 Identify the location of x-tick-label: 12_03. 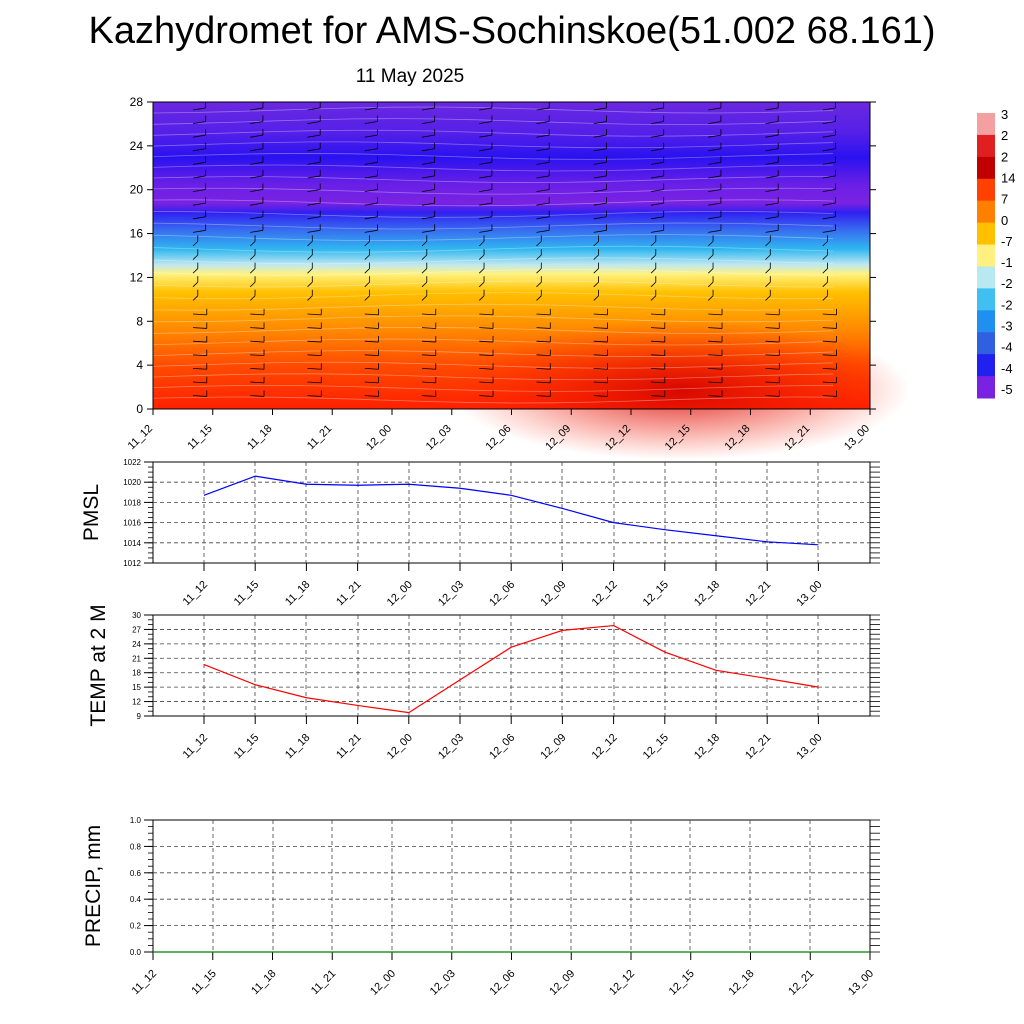
(443, 983).